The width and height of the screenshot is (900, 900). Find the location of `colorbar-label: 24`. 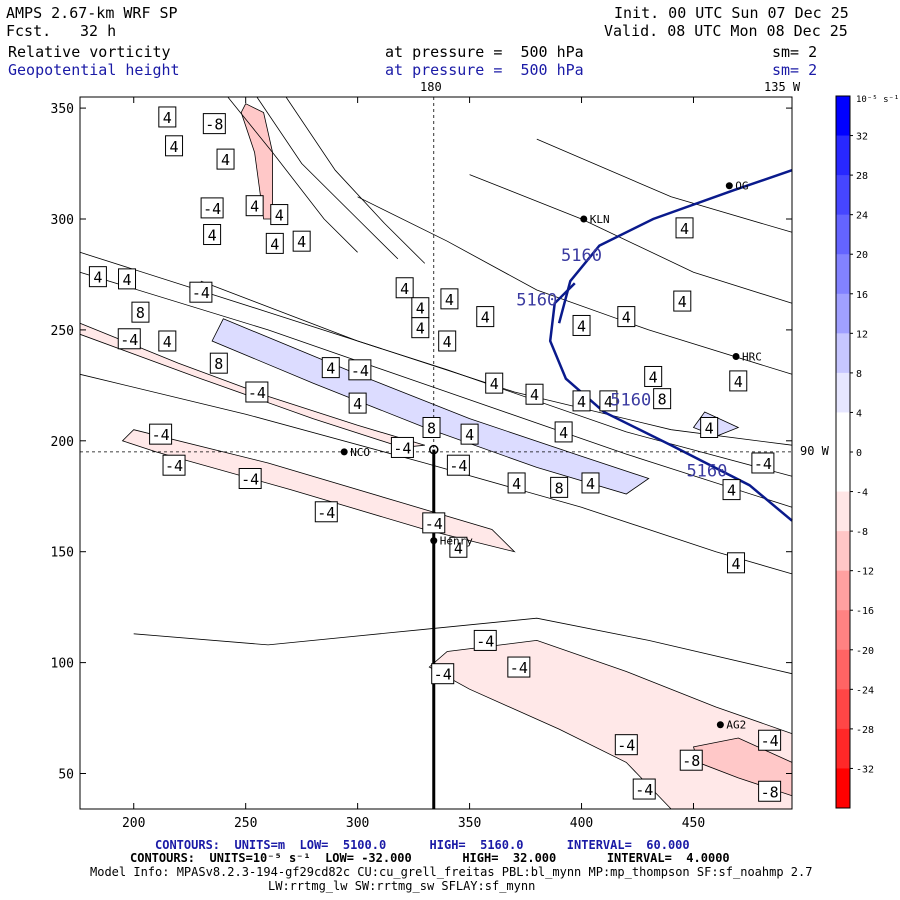

colorbar-label: 24 is located at coordinates (862, 216).